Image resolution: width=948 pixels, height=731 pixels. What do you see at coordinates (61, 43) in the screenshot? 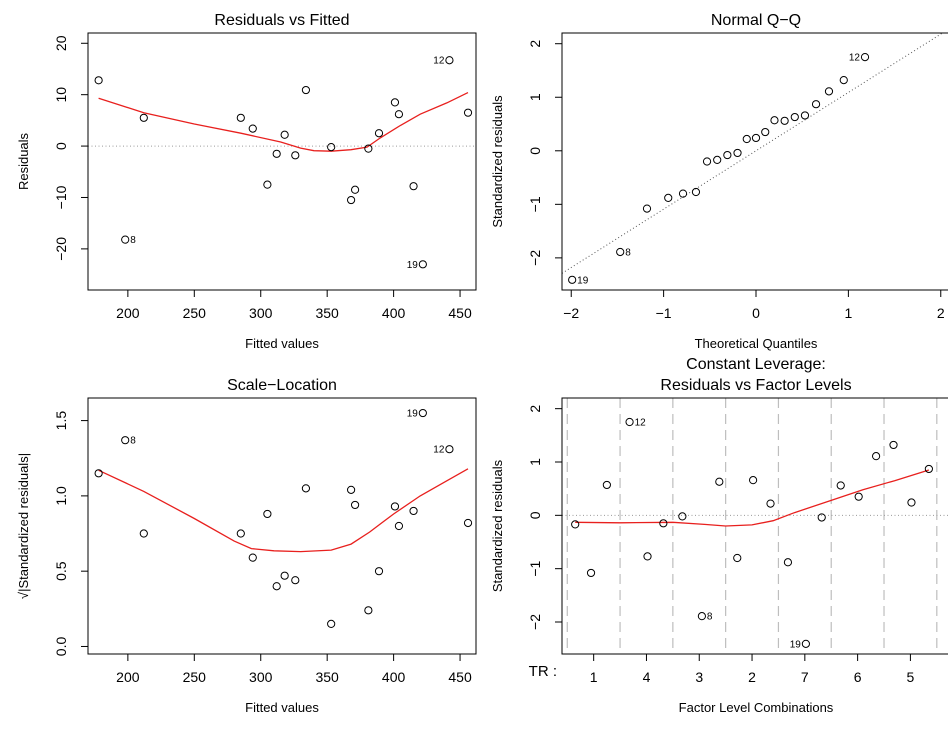
I see `y-tick-label: 20` at bounding box center [61, 43].